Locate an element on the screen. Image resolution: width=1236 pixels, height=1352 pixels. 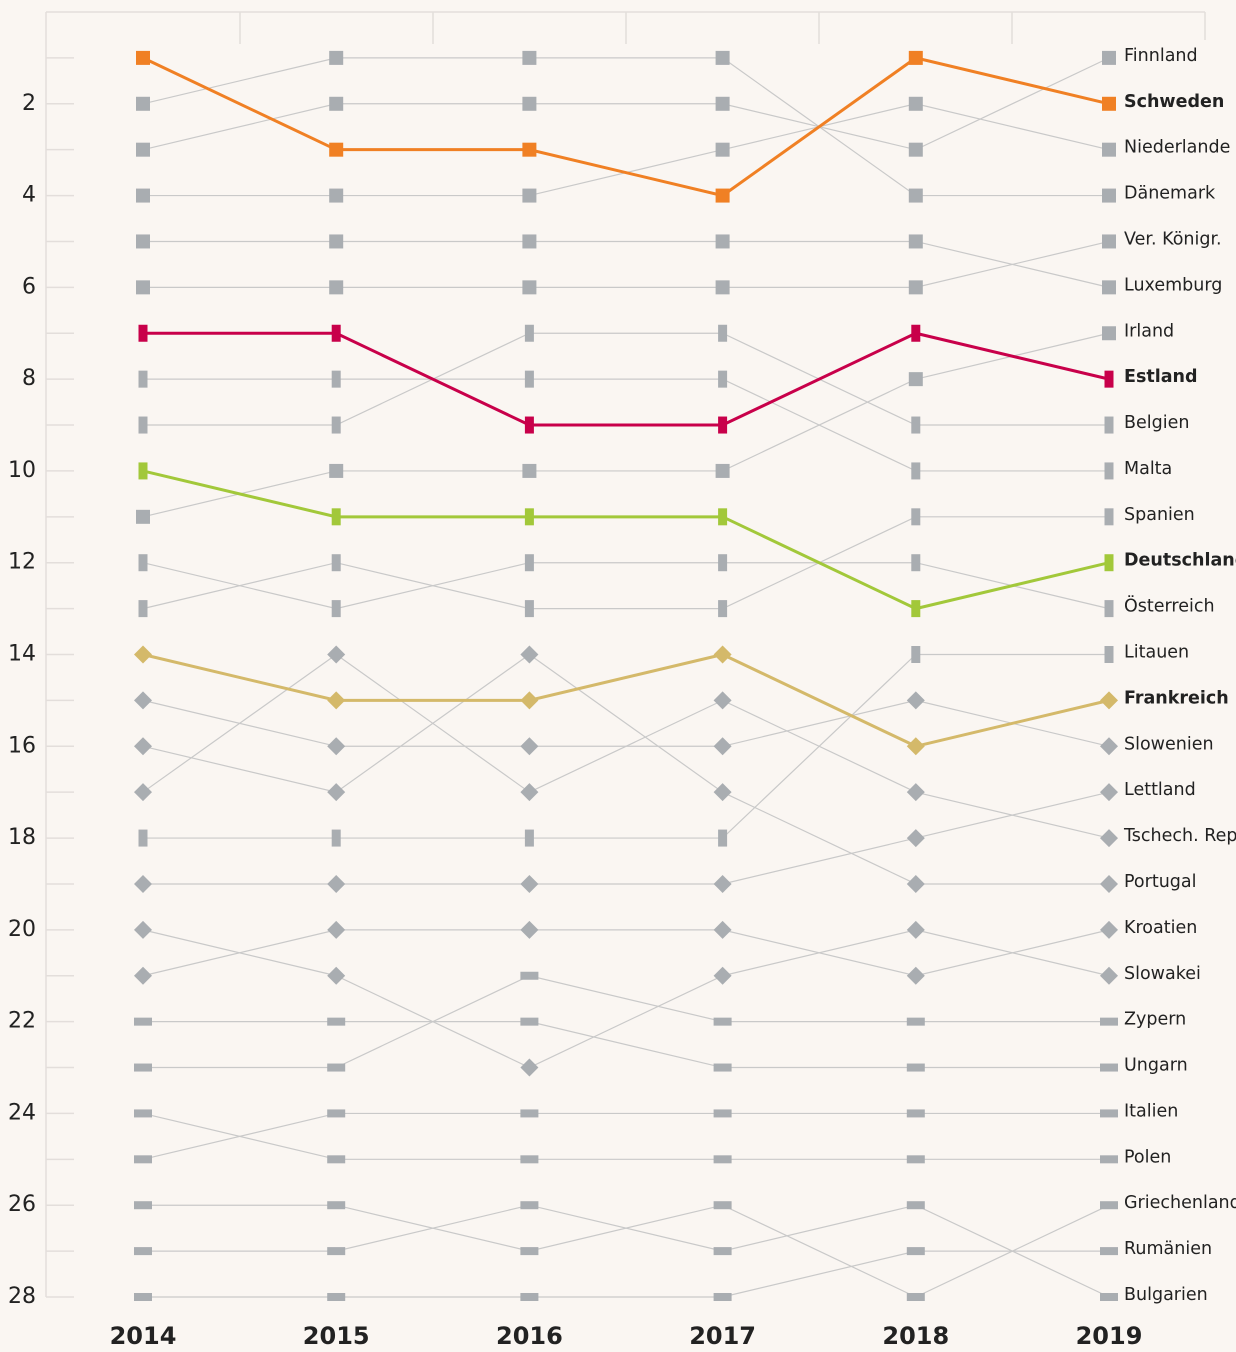
series-label: Portugal is located at coordinates (1160, 882).